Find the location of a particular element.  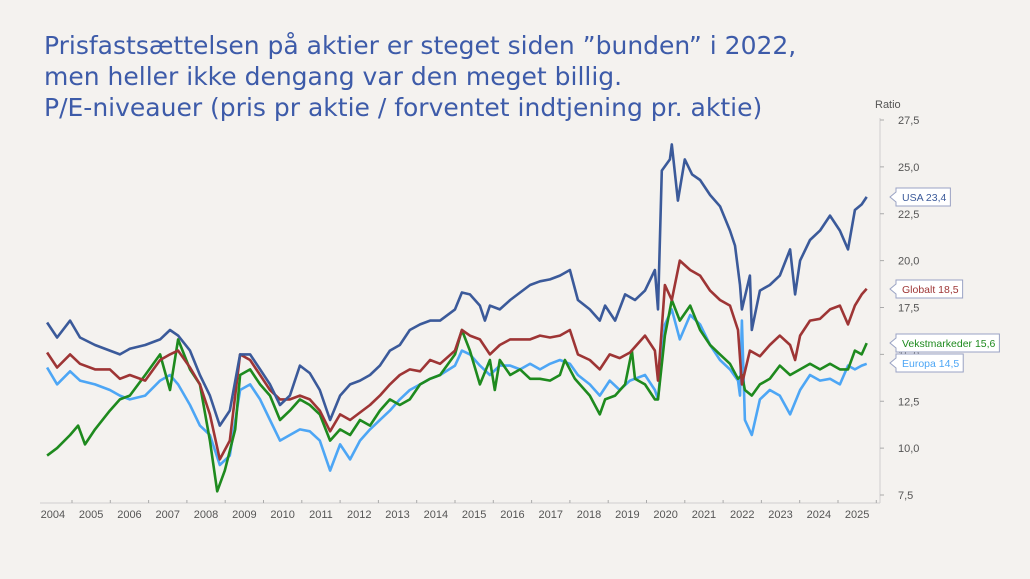

x-tick-label: 2025 is located at coordinates (857, 515).